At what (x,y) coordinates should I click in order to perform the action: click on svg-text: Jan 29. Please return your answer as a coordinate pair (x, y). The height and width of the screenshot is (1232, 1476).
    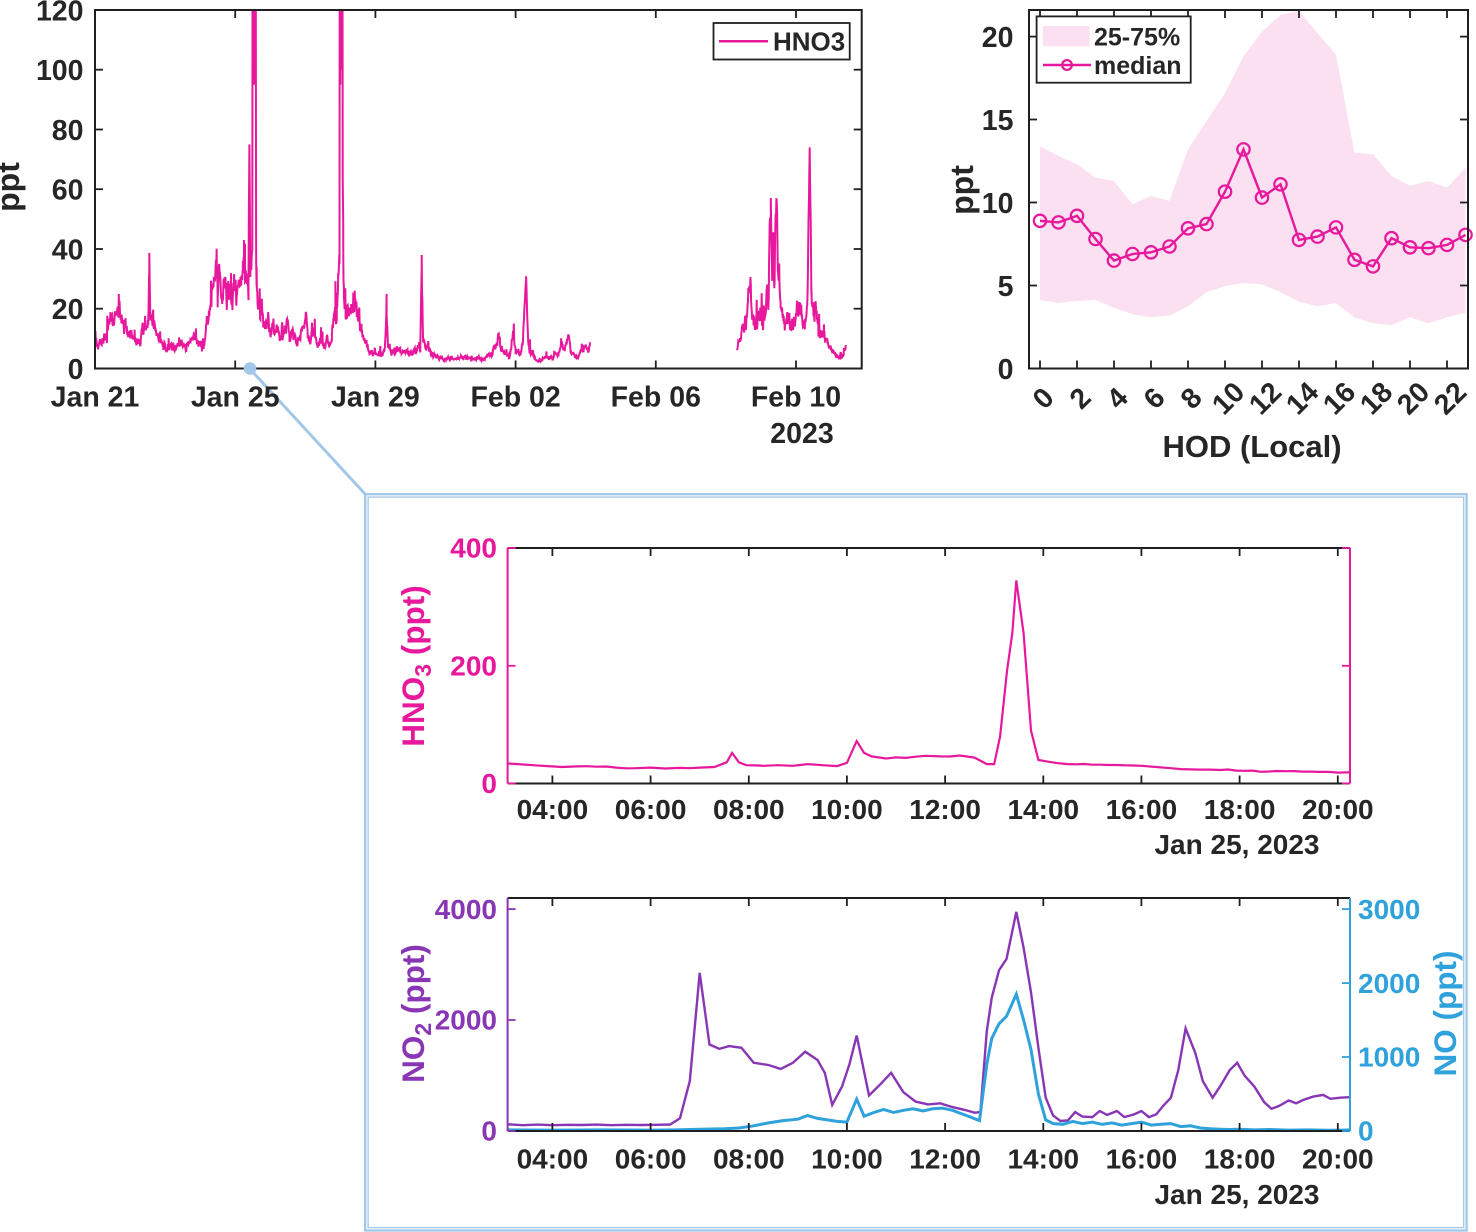
    Looking at the image, I should click on (375, 398).